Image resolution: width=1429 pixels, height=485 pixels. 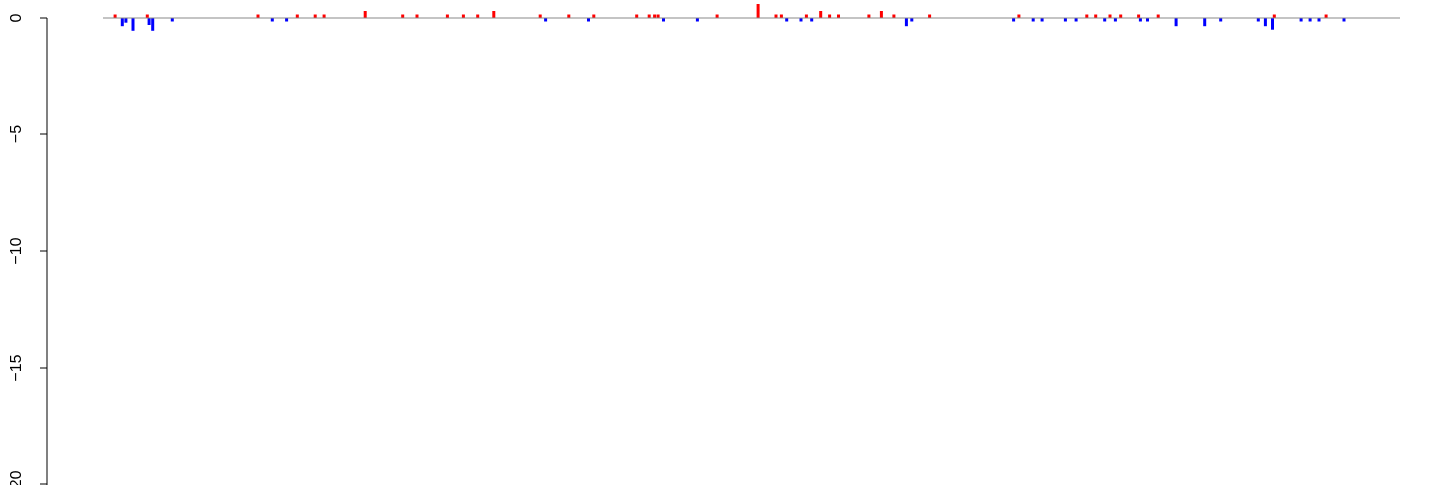 I want to click on y-tick-2: −10, so click(x=27, y=251).